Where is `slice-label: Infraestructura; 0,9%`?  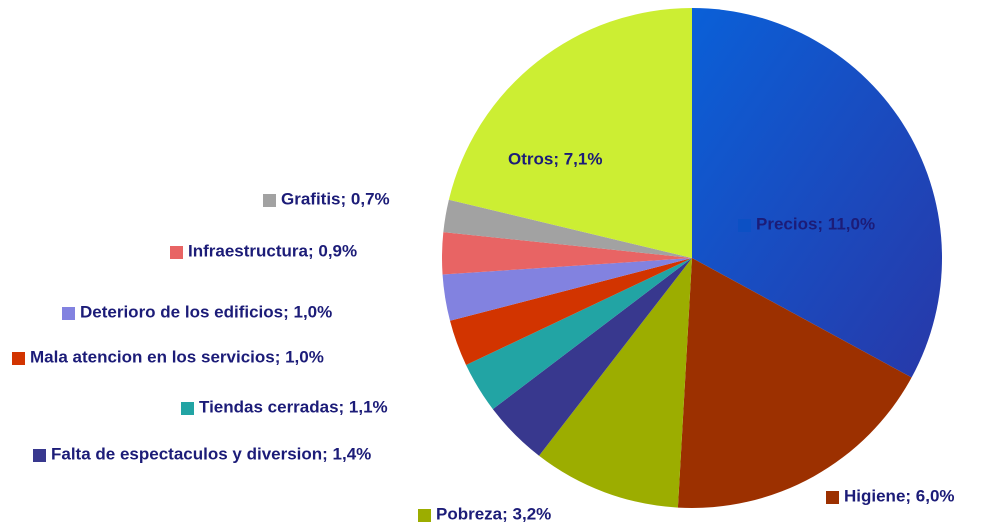
slice-label: Infraestructura; 0,9% is located at coordinates (272, 250).